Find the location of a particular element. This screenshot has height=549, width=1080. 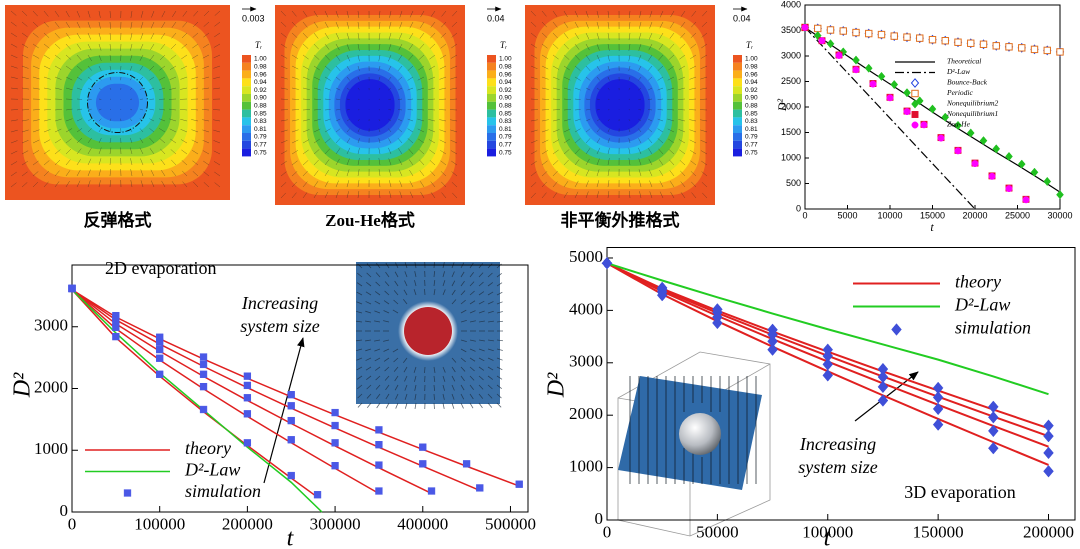

panel-caption: 反弹格式 is located at coordinates (118, 220).